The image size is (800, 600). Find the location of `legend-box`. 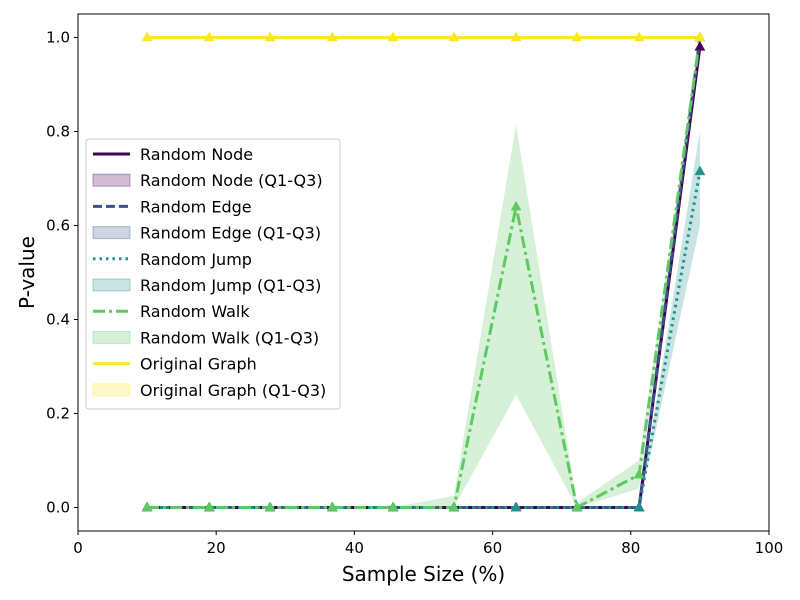

legend-box is located at coordinates (213, 274).